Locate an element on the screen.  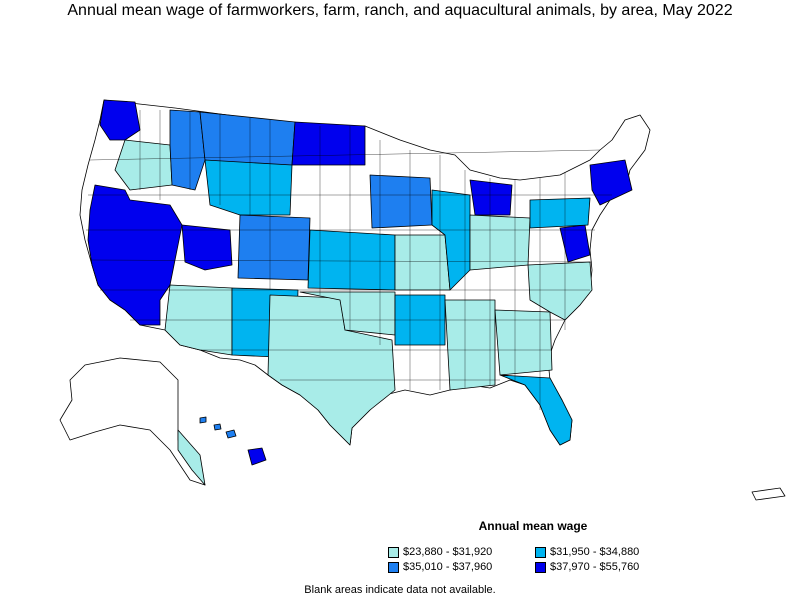
legend-title: Annual mean wage is located at coordinates (533, 526).